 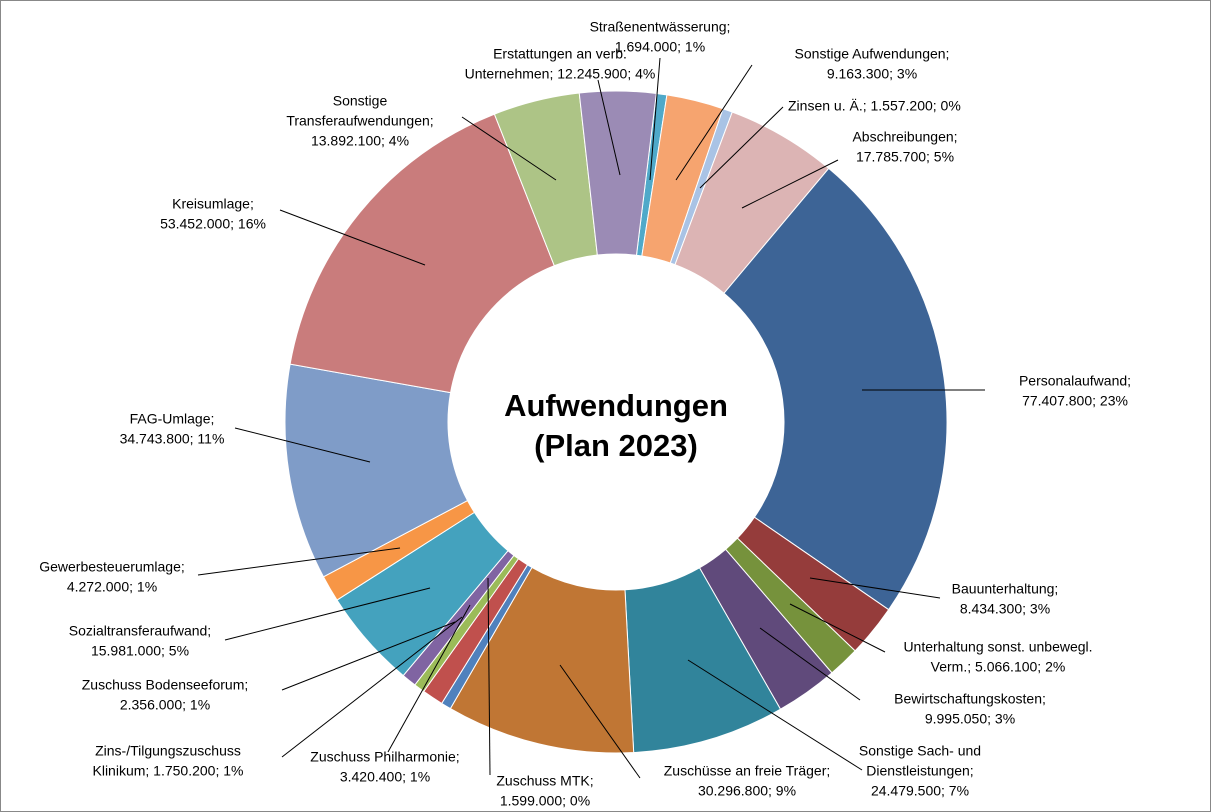 What do you see at coordinates (616, 445) in the screenshot?
I see `chart-title: (Plan 2023)` at bounding box center [616, 445].